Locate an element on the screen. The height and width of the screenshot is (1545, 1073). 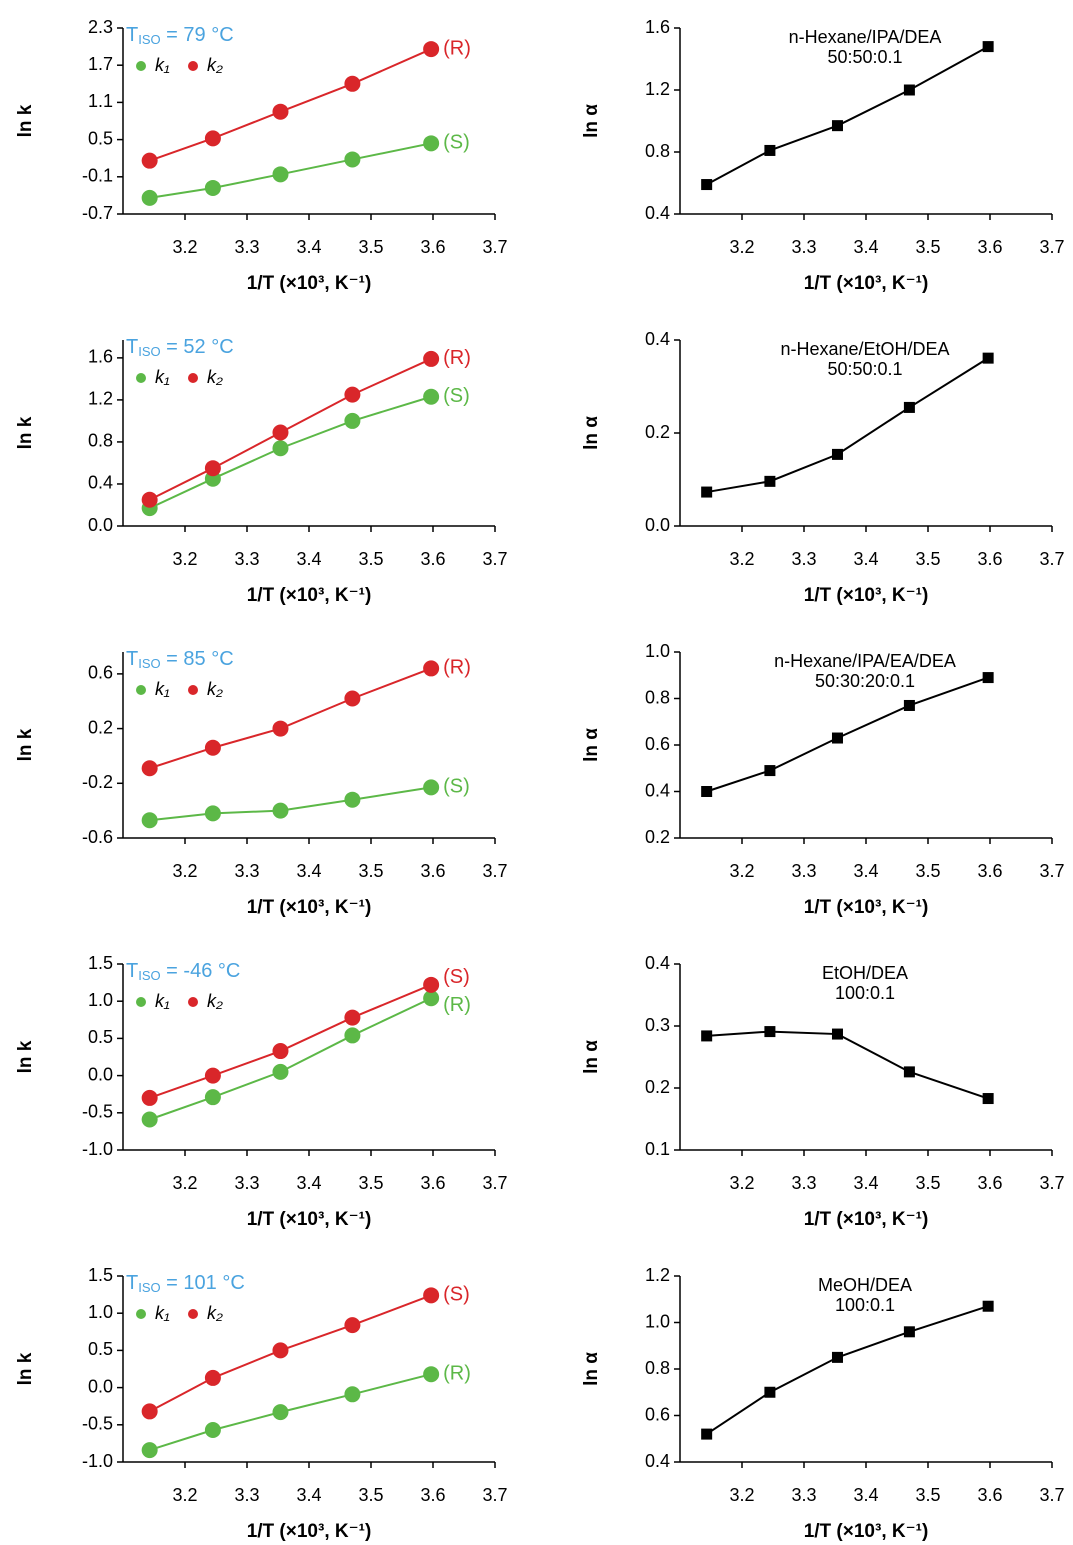
y-tick-label: -0.6 is located at coordinates (97, 837).